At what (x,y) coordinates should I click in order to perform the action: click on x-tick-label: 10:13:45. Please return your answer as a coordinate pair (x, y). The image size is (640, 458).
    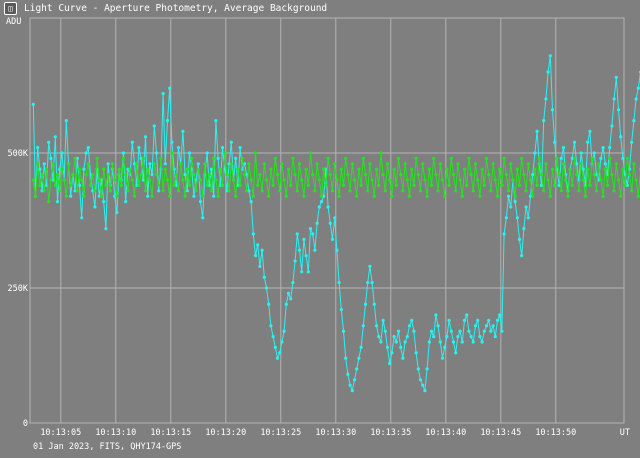
    Looking at the image, I should click on (500, 433).